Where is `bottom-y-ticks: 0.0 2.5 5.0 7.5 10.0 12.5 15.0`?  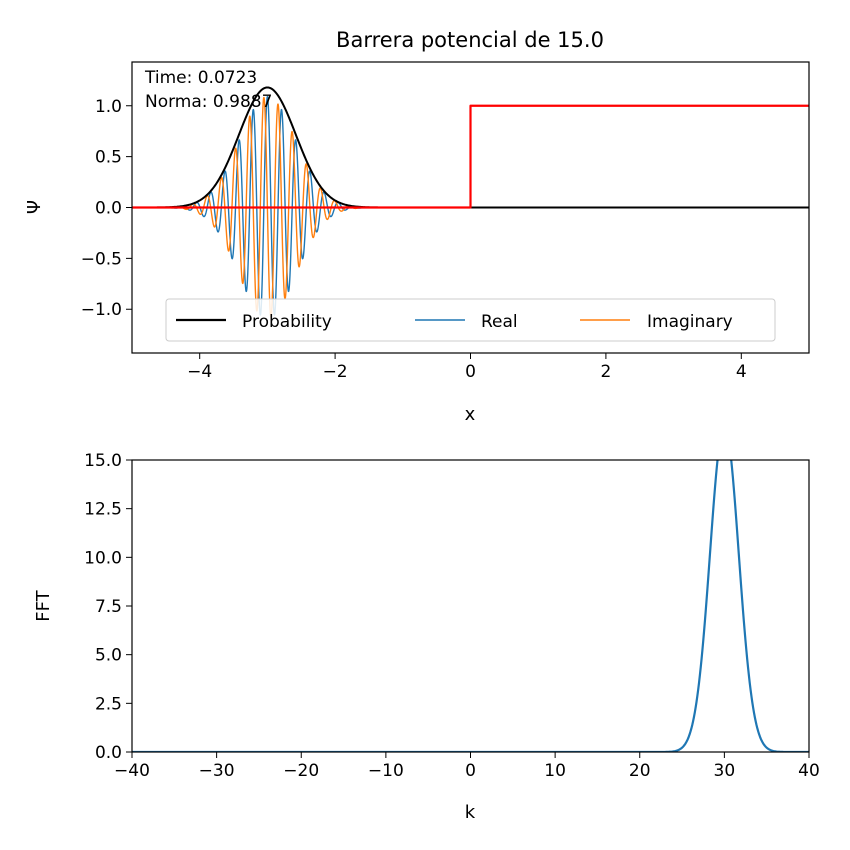
bottom-y-ticks: 0.0 2.5 5.0 7.5 10.0 12.5 15.0 is located at coordinates (108, 607).